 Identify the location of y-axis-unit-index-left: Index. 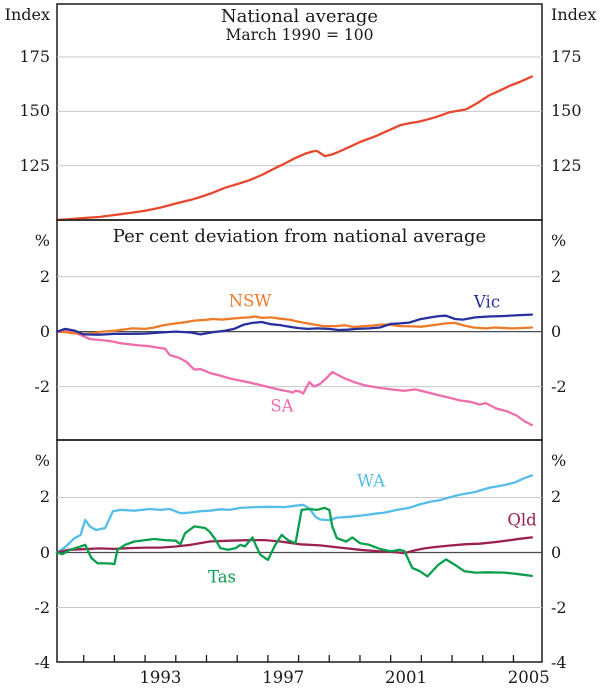
(27, 14).